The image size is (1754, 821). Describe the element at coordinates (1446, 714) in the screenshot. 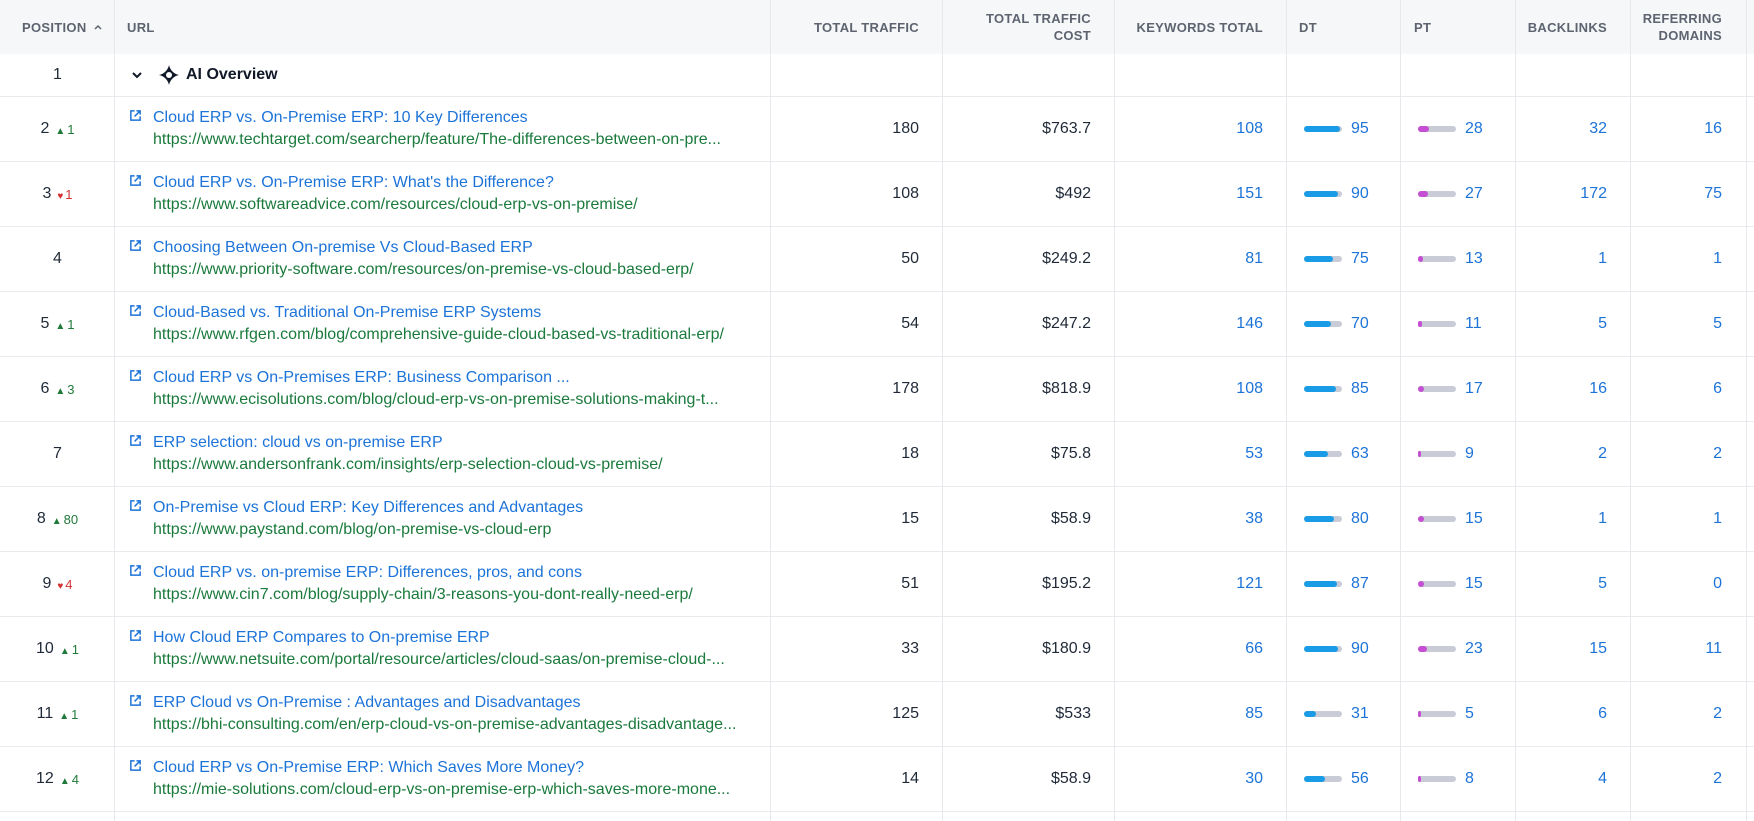

I see `pt-cell: 5` at that location.